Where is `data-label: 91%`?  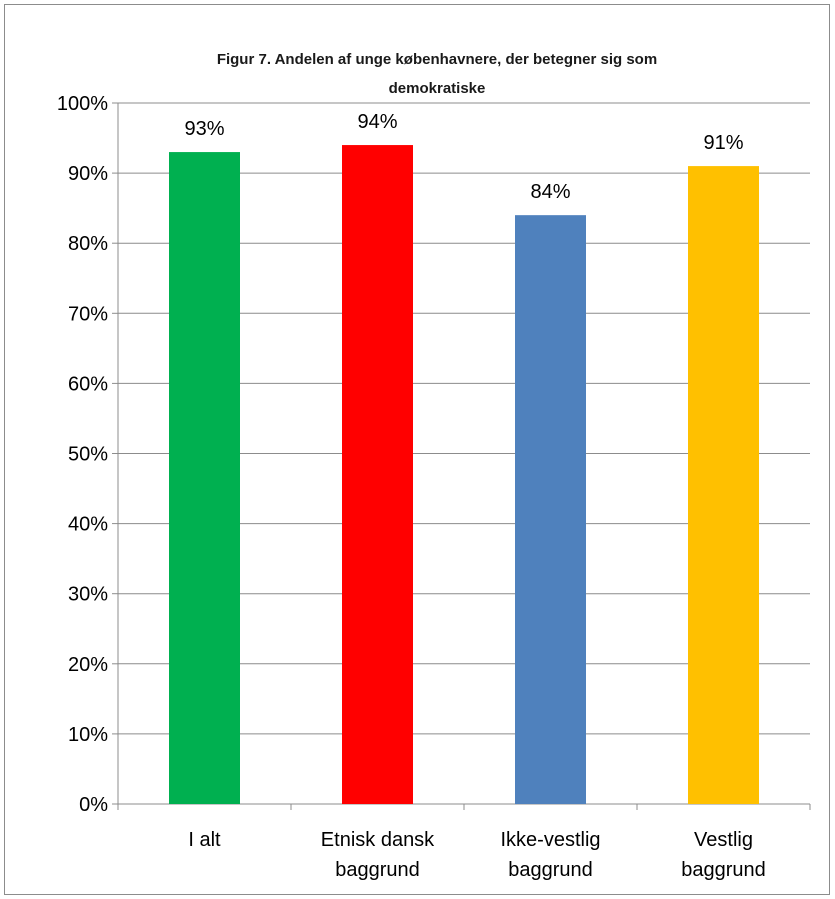 data-label: 91% is located at coordinates (723, 143).